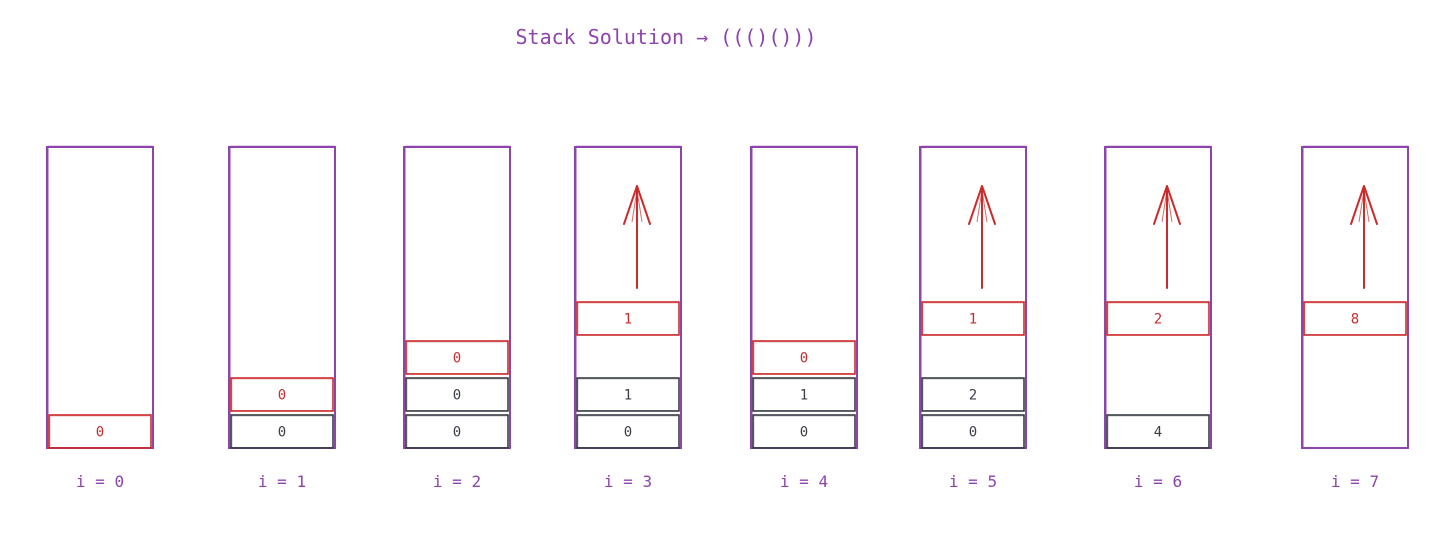 The width and height of the screenshot is (1452, 542). I want to click on step-label: i = 6, so click(1158, 481).